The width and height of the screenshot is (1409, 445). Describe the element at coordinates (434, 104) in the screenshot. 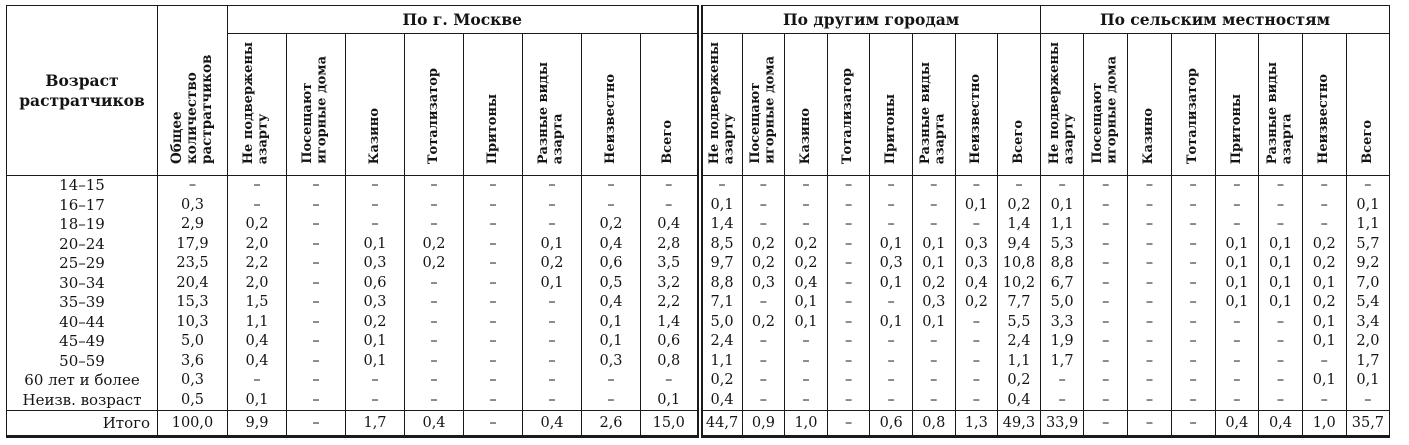

I see `column-header-moscow-totalizator: Тотализатор` at that location.